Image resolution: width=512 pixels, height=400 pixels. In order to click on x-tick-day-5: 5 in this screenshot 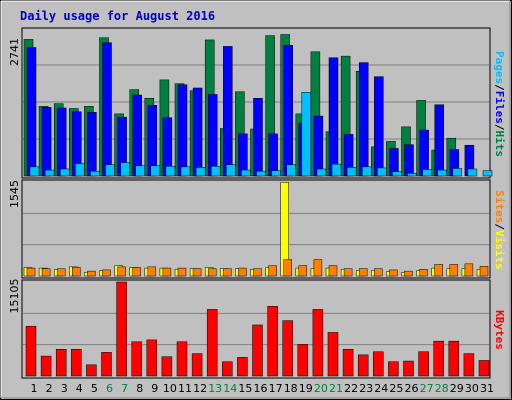, I will do `click(94, 388)`.